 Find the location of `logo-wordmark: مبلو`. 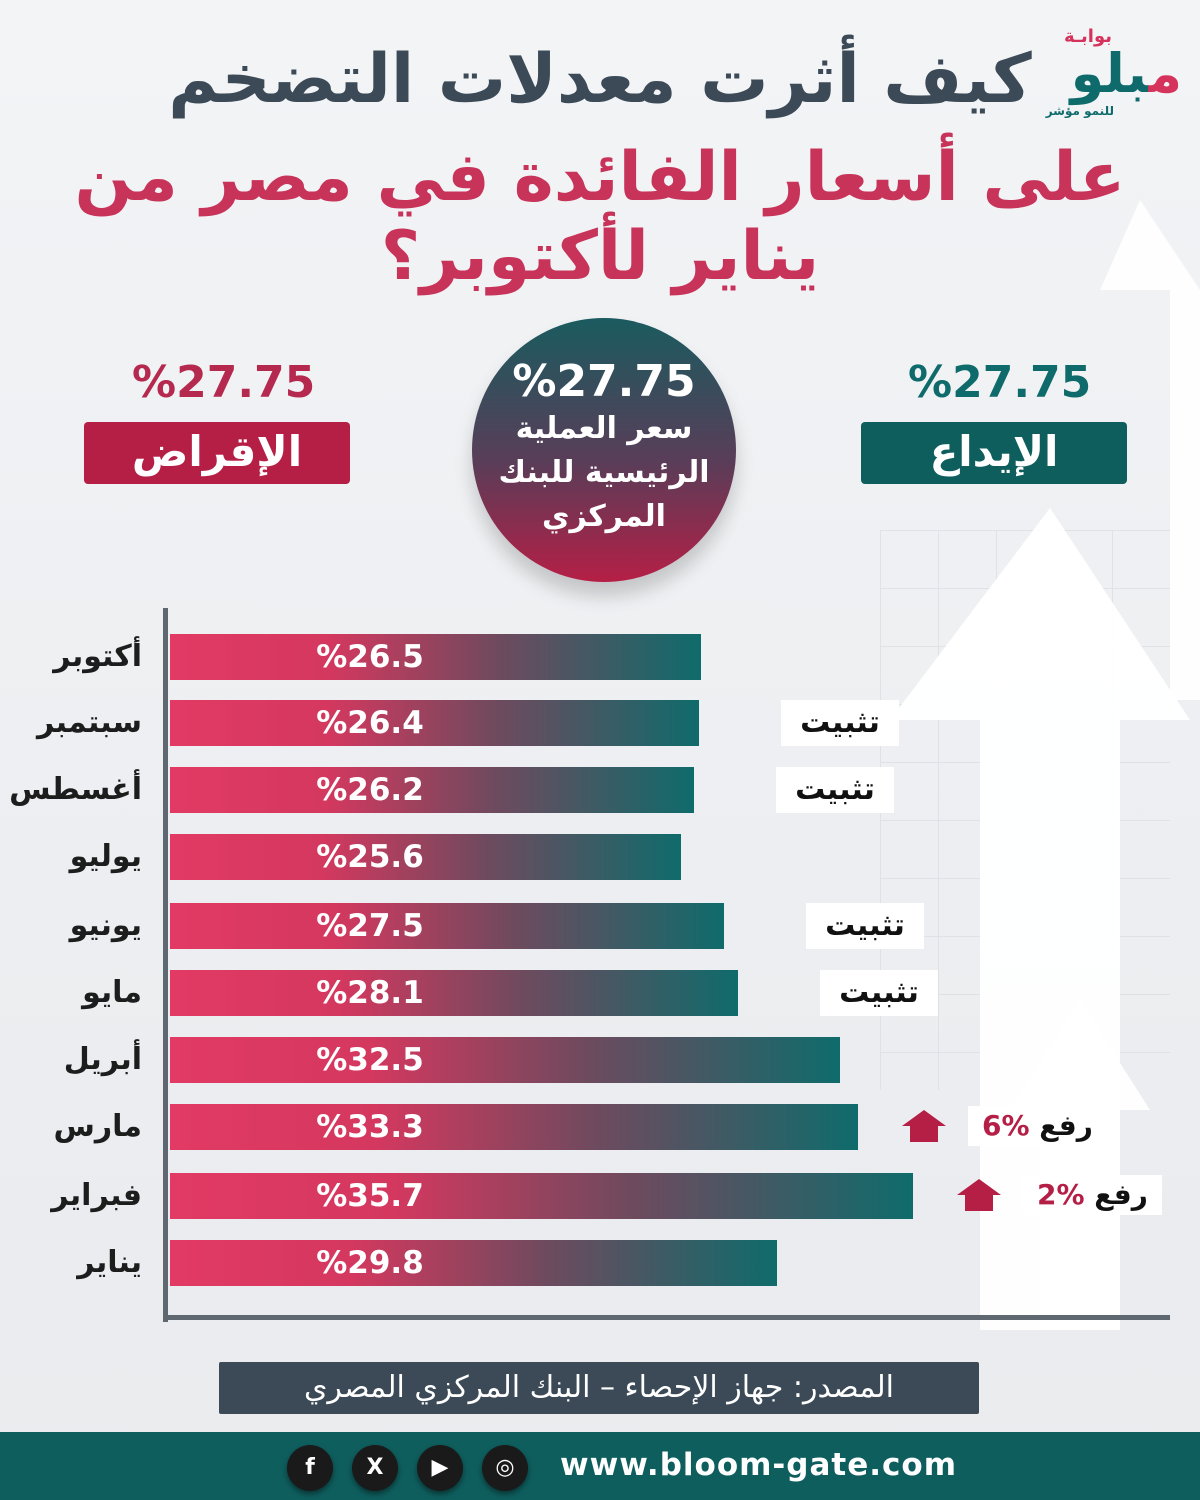

logo-wordmark: مبلو is located at coordinates (1126, 73).